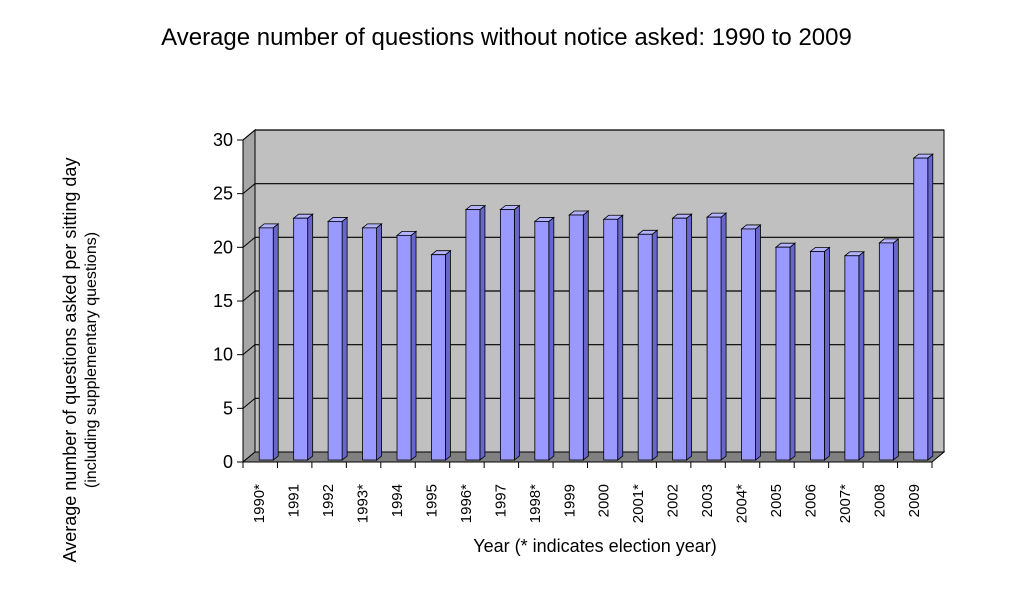  What do you see at coordinates (223, 194) in the screenshot?
I see `y-tick-label: 25` at bounding box center [223, 194].